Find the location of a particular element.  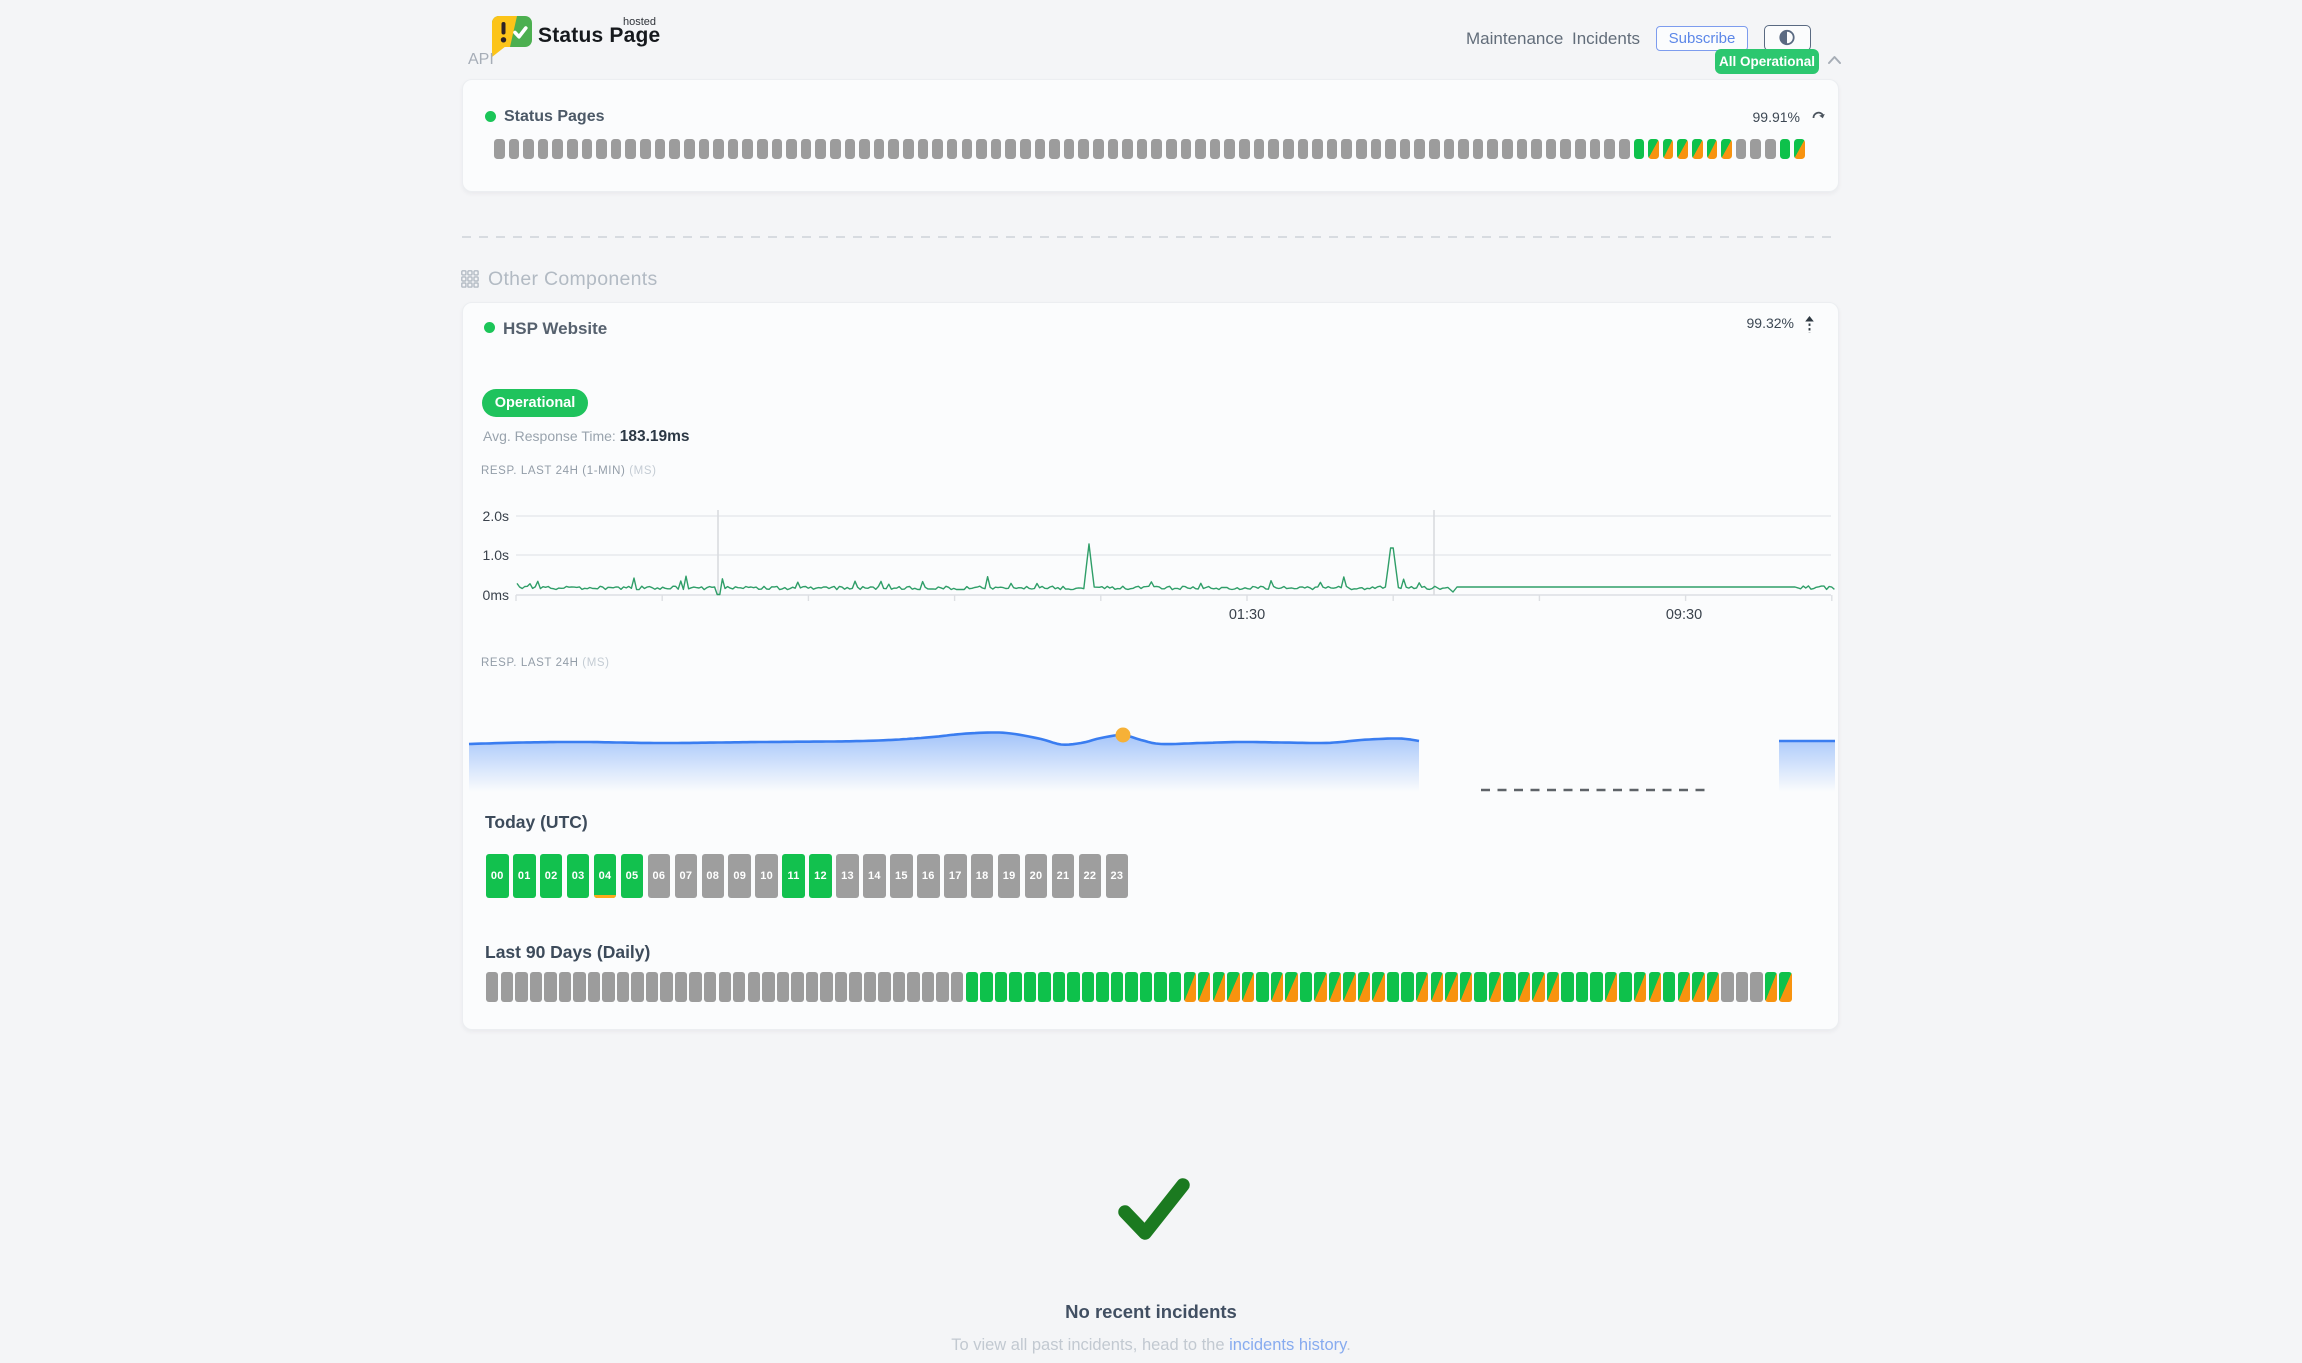

svg-text: 1.0s is located at coordinates (496, 555).